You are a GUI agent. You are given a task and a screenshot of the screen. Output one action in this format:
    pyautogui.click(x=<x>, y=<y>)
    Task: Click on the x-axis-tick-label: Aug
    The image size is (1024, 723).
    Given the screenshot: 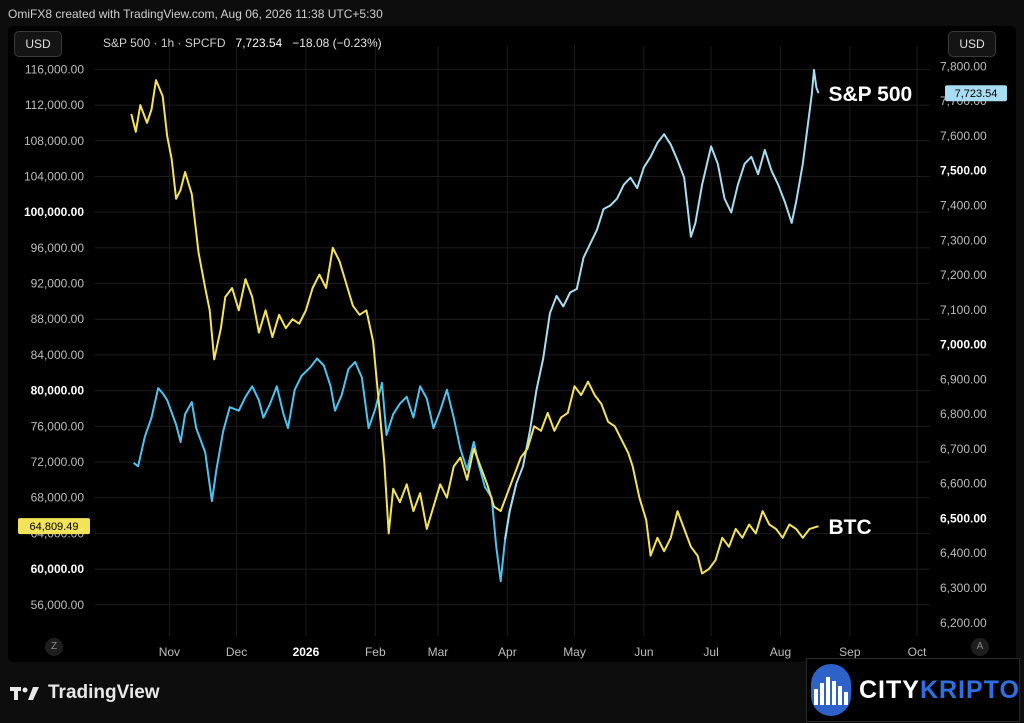 What is the action you would take?
    pyautogui.click(x=780, y=652)
    